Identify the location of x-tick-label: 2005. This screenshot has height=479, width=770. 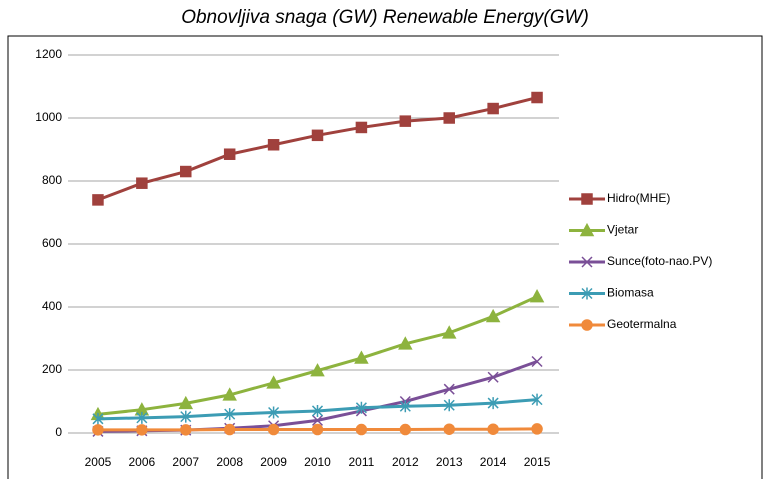
(98, 462).